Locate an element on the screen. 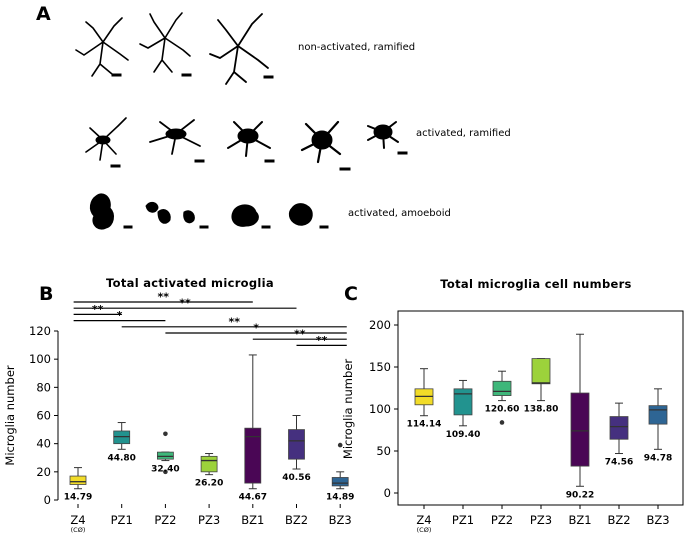 The width and height of the screenshot is (685, 543). panel-b-label: B is located at coordinates (46, 294).